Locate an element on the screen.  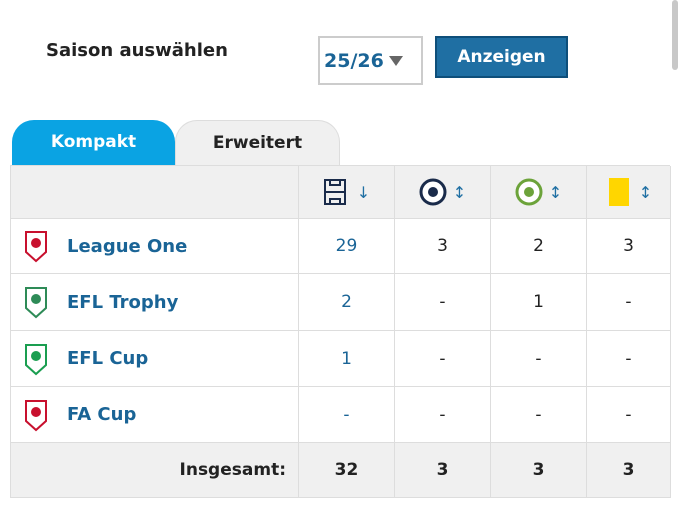
total-label: Insgesamt: is located at coordinates (155, 470).